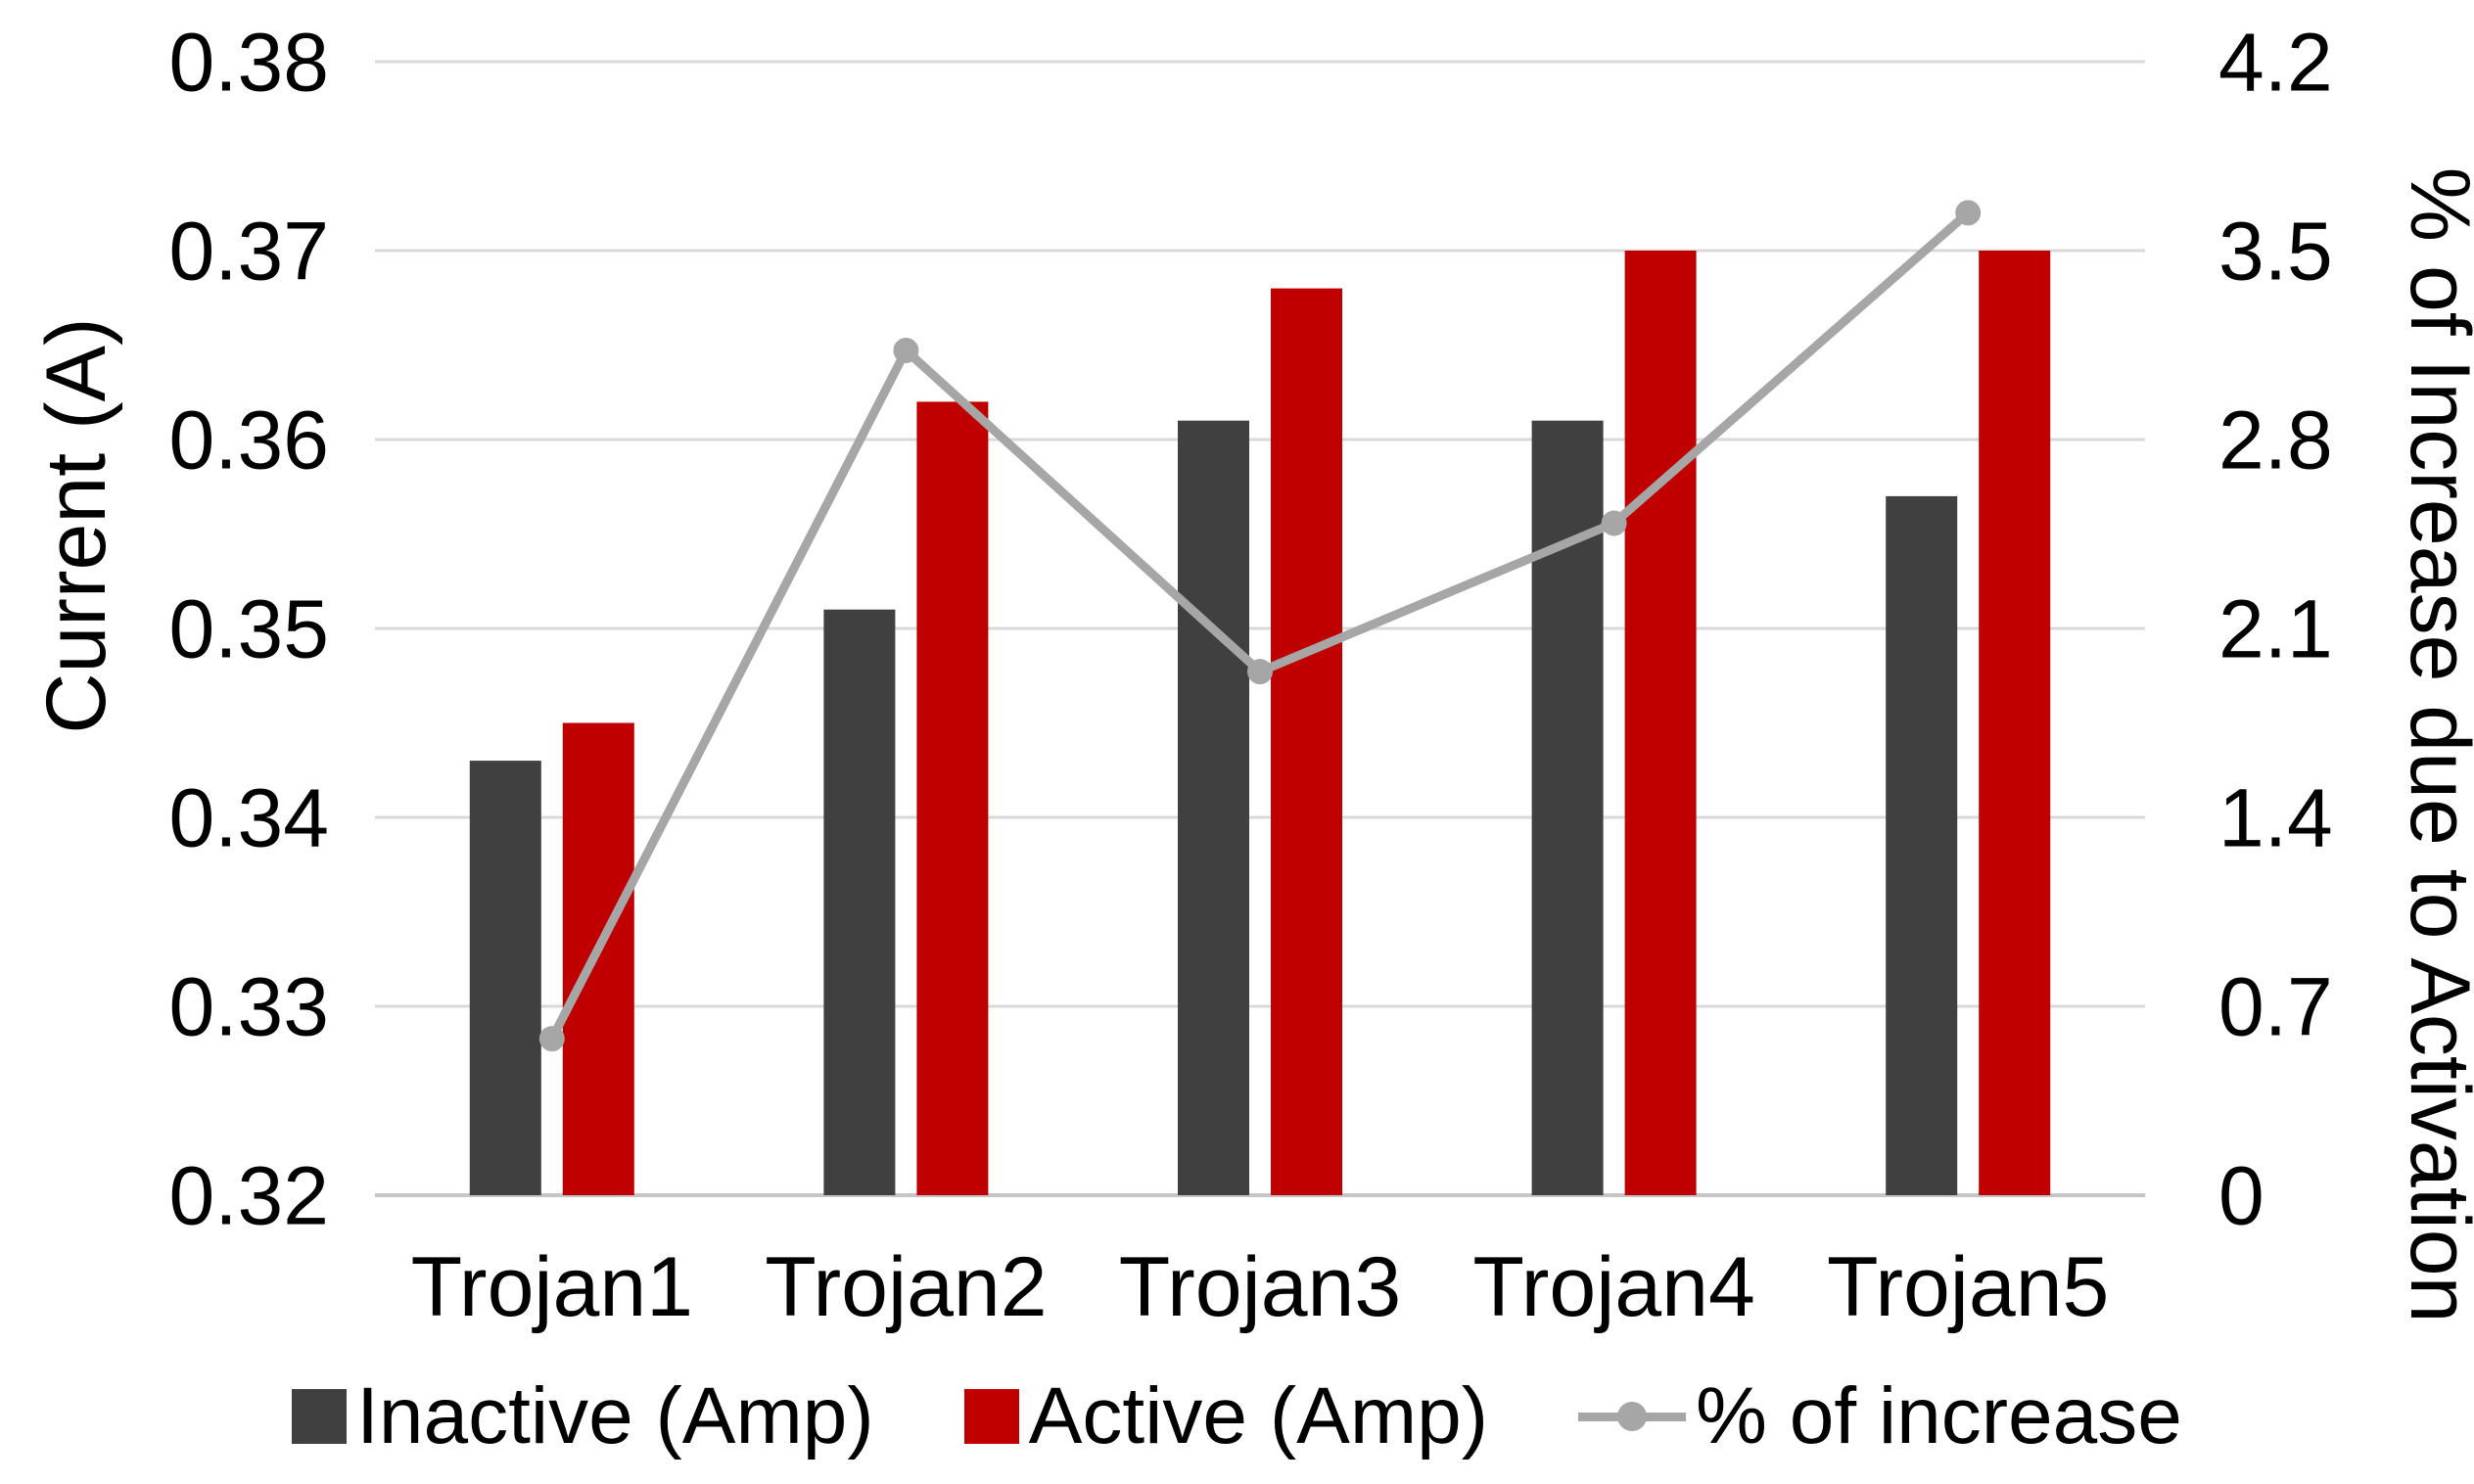 The height and width of the screenshot is (1484, 2474). What do you see at coordinates (1660, 723) in the screenshot?
I see `bar-active-Trojan4` at bounding box center [1660, 723].